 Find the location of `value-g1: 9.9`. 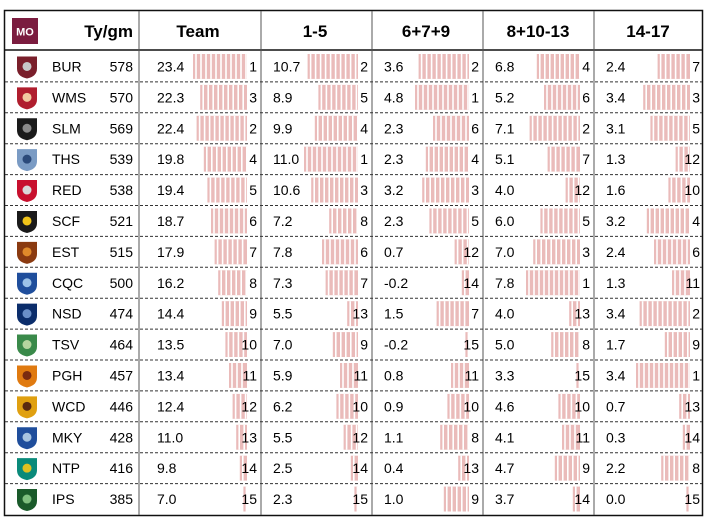

value-g1: 9.9 is located at coordinates (283, 128).